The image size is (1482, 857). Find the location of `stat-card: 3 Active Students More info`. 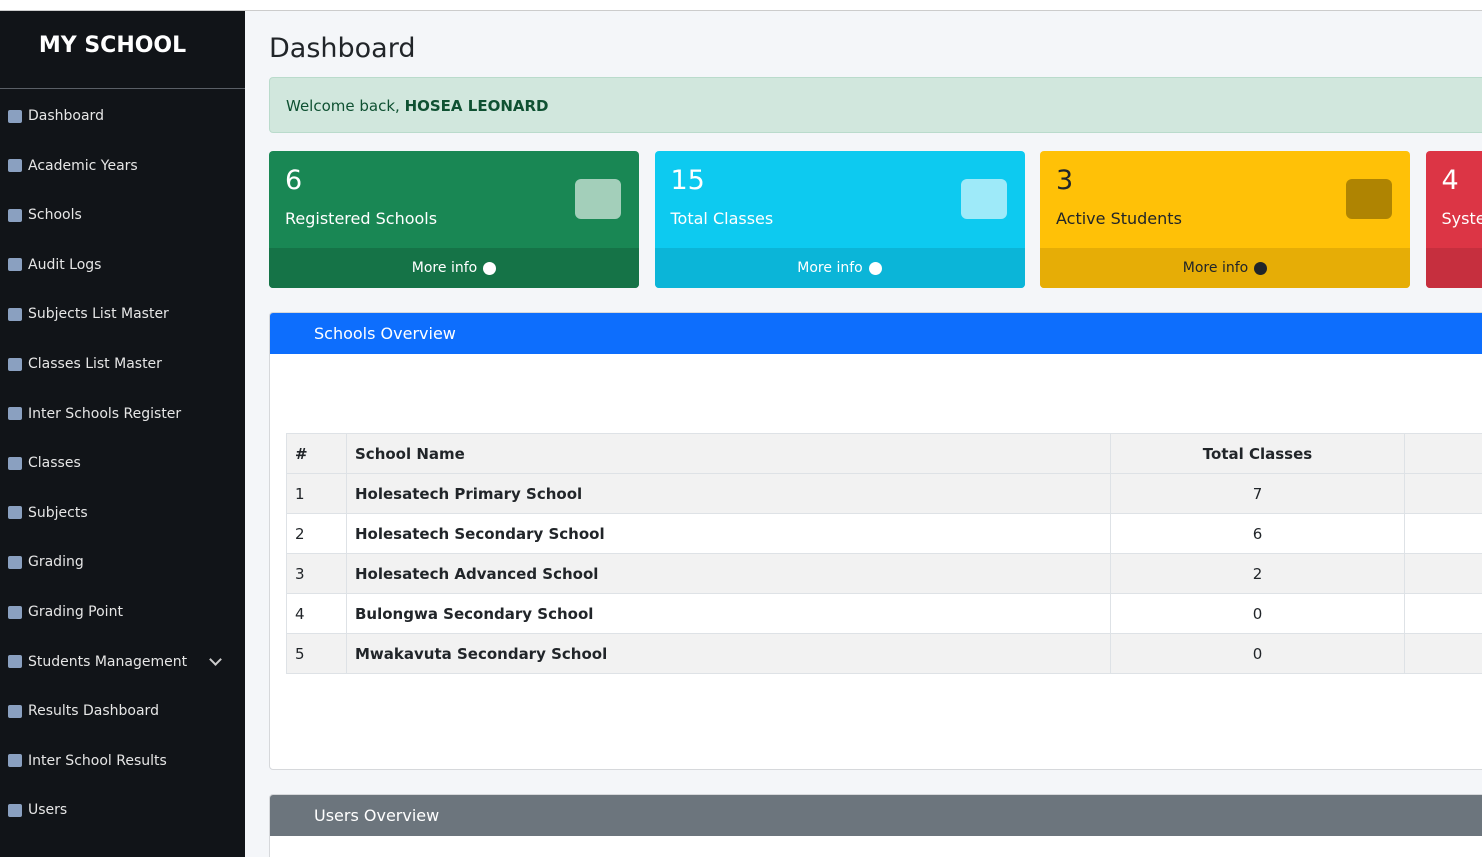

stat-card: 3 Active Students More info is located at coordinates (1225, 219).